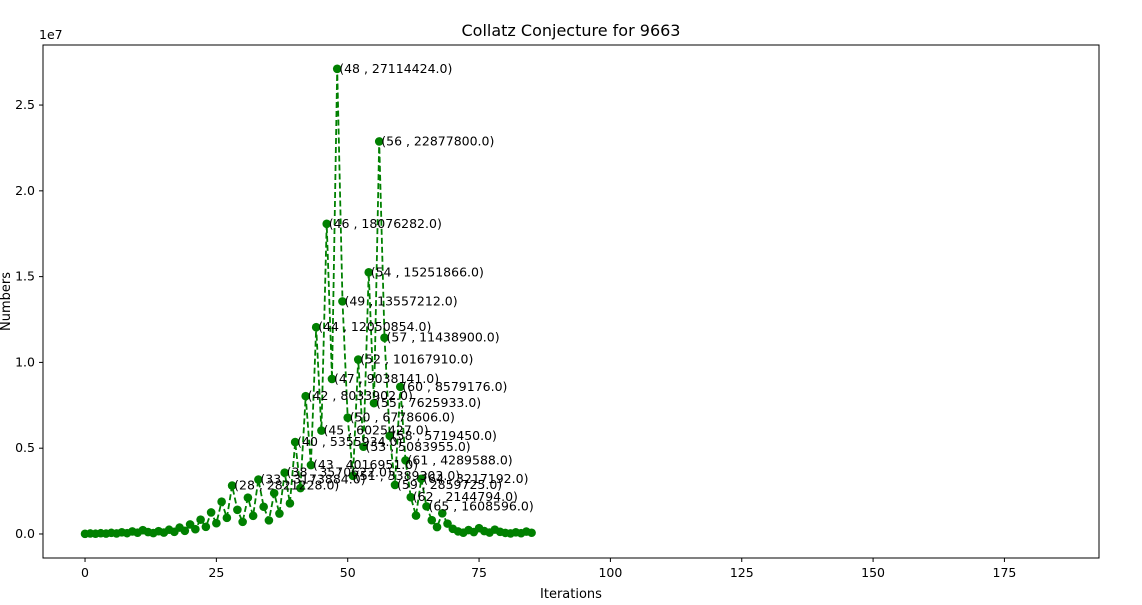  Describe the element at coordinates (365, 464) in the screenshot. I see `point-annotation: (43 , 4016951.0)` at that location.